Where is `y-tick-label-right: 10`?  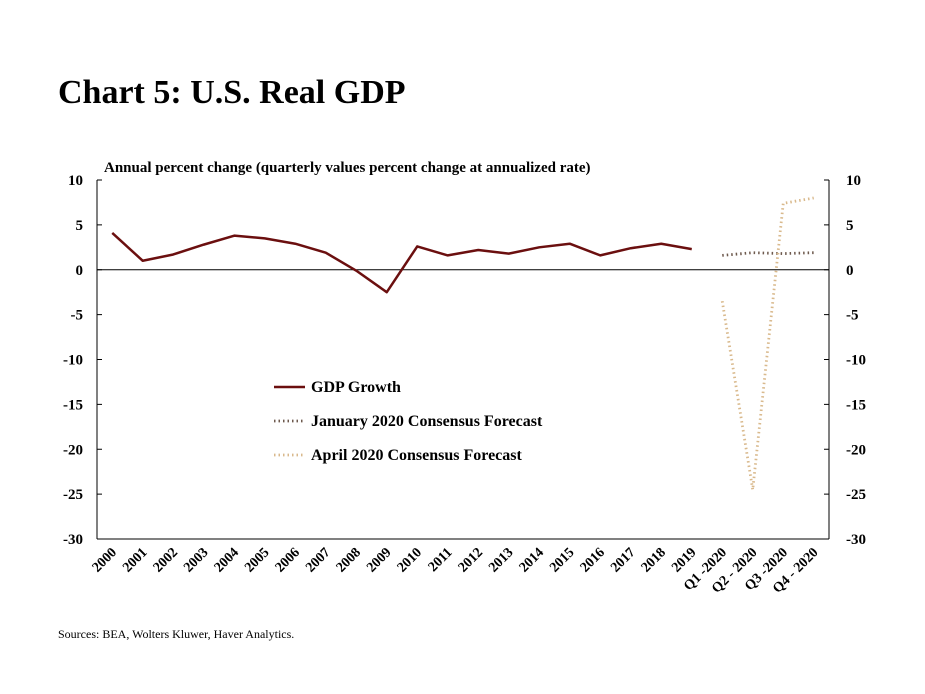 y-tick-label-right: 10 is located at coordinates (853, 181).